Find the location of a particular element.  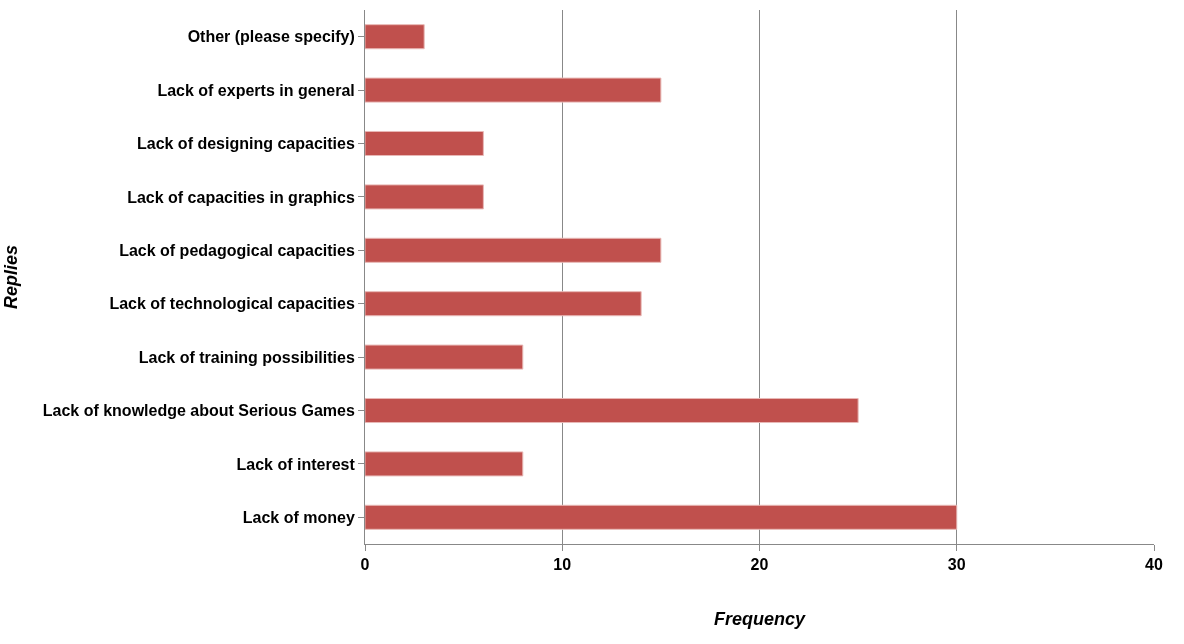

y-tick-label: Lack of money is located at coordinates (298, 517).